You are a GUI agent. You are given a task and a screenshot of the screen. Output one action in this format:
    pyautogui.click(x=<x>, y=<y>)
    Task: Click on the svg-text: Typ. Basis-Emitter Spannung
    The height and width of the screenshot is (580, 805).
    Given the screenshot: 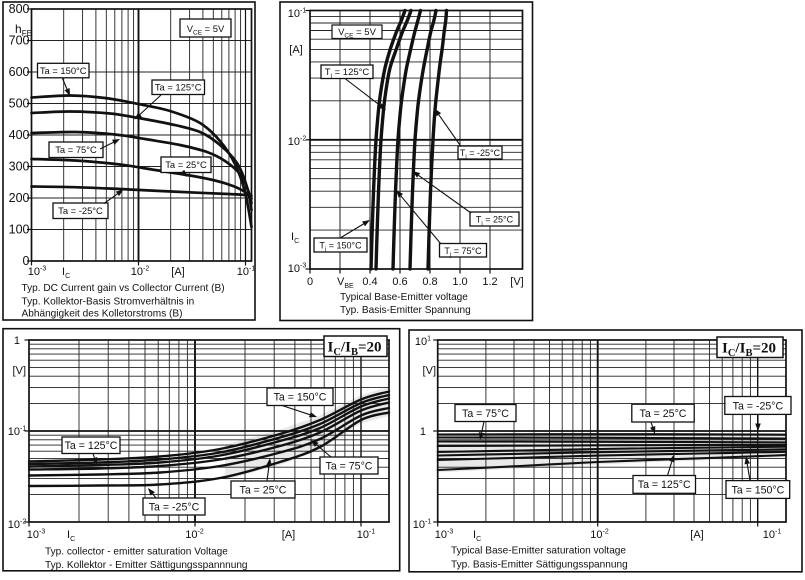 What is the action you would take?
    pyautogui.click(x=405, y=310)
    